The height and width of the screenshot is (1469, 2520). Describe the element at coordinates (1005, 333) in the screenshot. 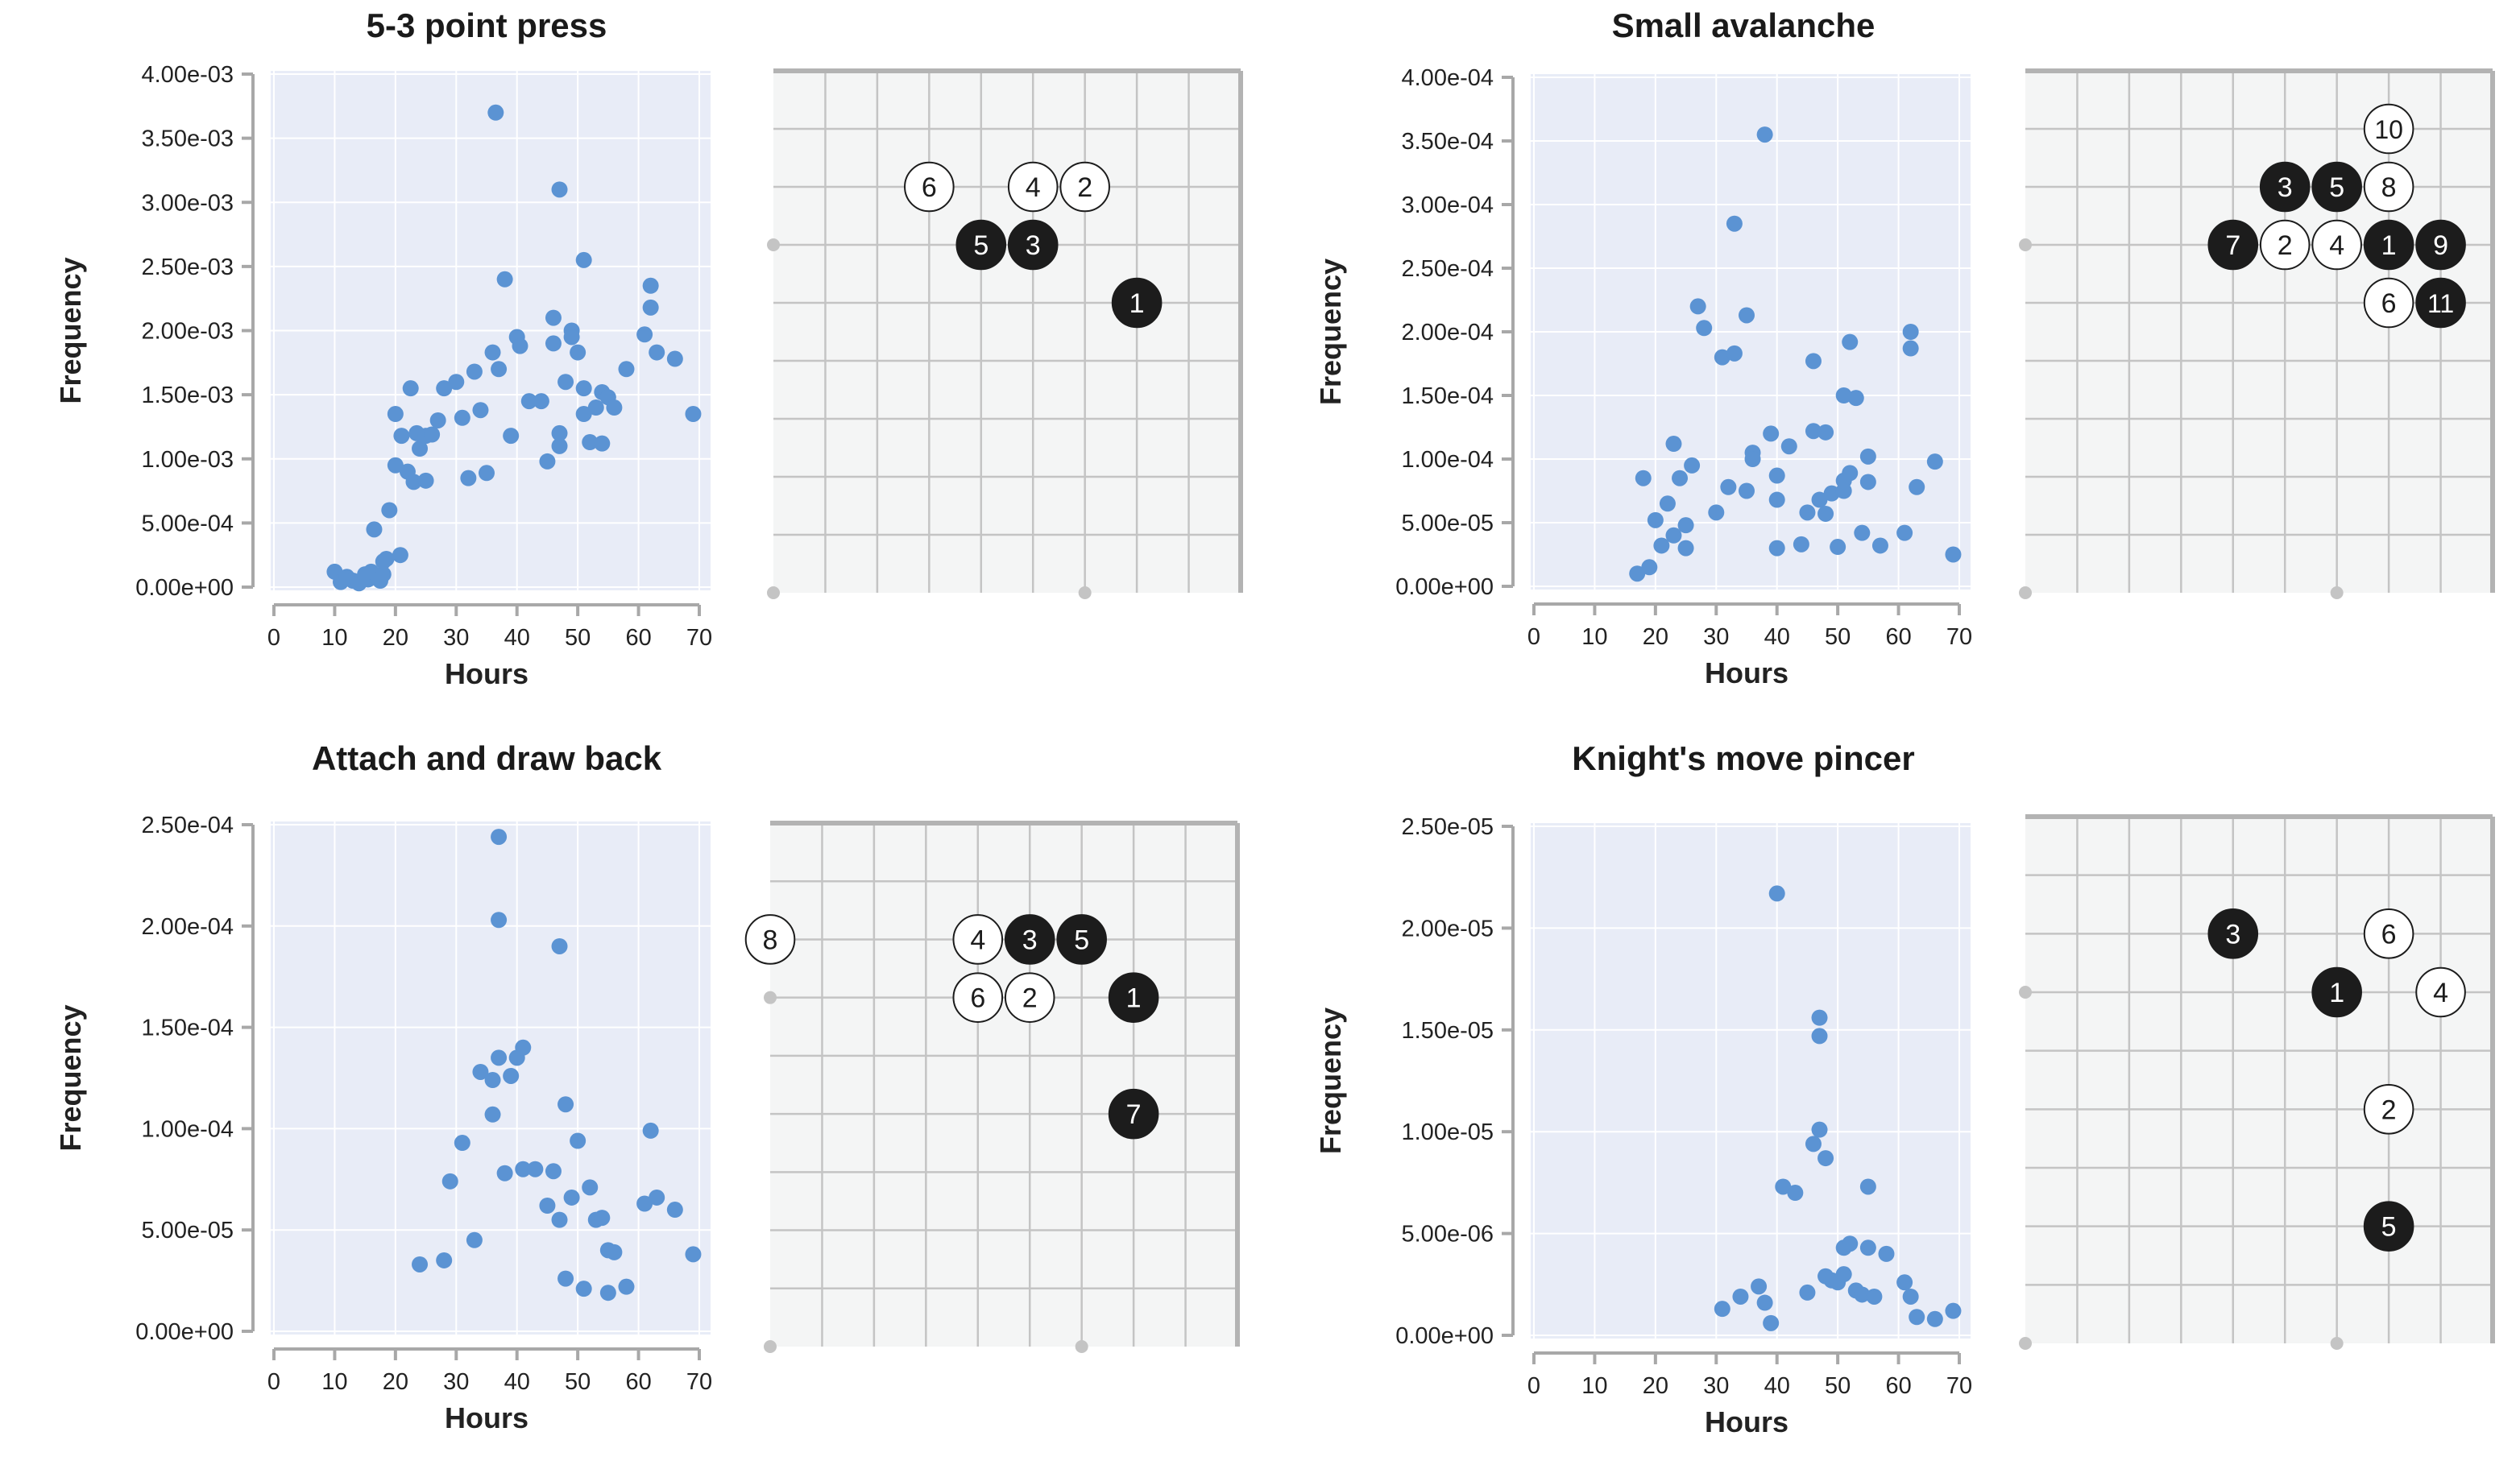

I see `go-board: 6 4 2 5 3 1` at that location.